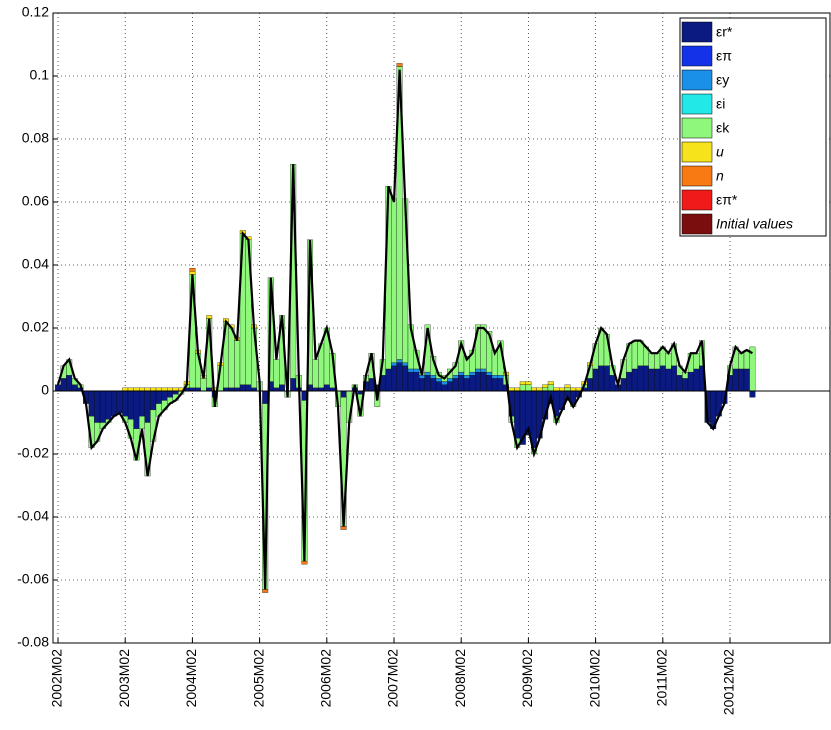  What do you see at coordinates (57, 678) in the screenshot?
I see `x-tick-label: 2002M02` at bounding box center [57, 678].